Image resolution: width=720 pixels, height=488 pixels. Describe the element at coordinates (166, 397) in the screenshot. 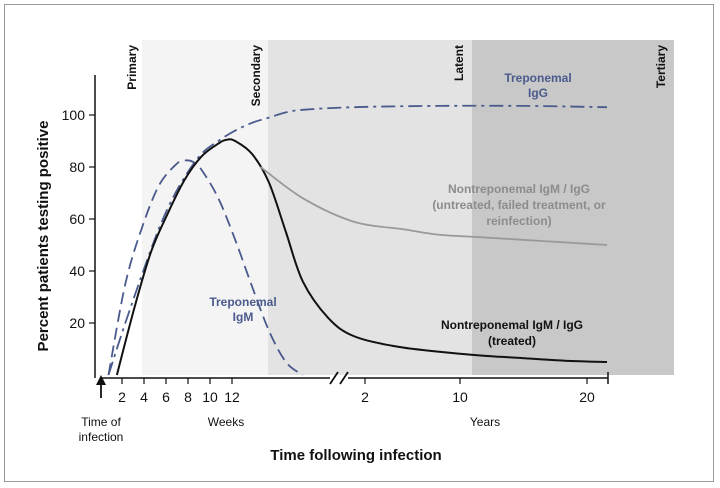

I see `x-tick-week-label: 6` at that location.